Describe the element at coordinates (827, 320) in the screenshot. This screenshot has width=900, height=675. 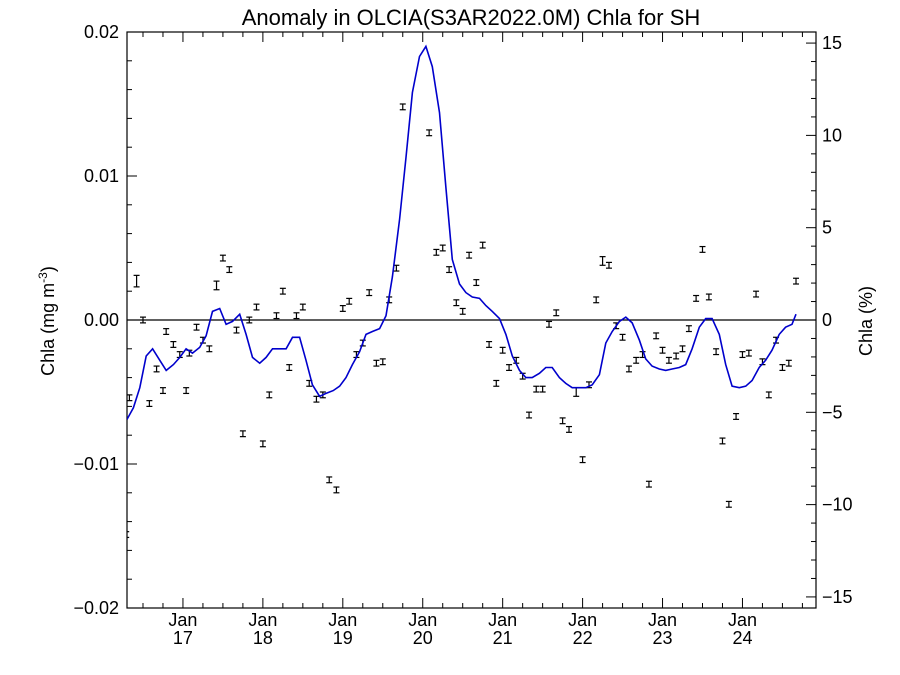
I see `y2-tick-label: 0` at that location.